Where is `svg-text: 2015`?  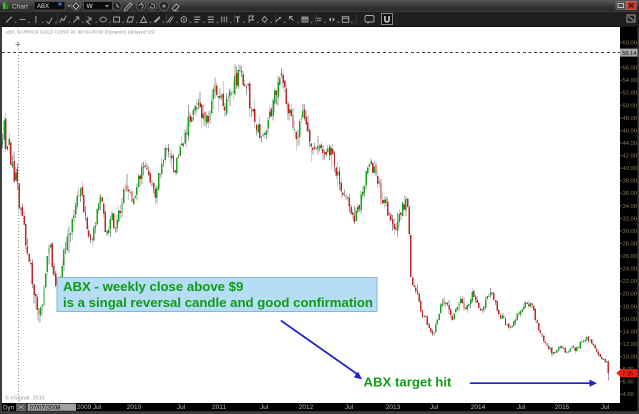 svg-text: 2015 is located at coordinates (562, 407).